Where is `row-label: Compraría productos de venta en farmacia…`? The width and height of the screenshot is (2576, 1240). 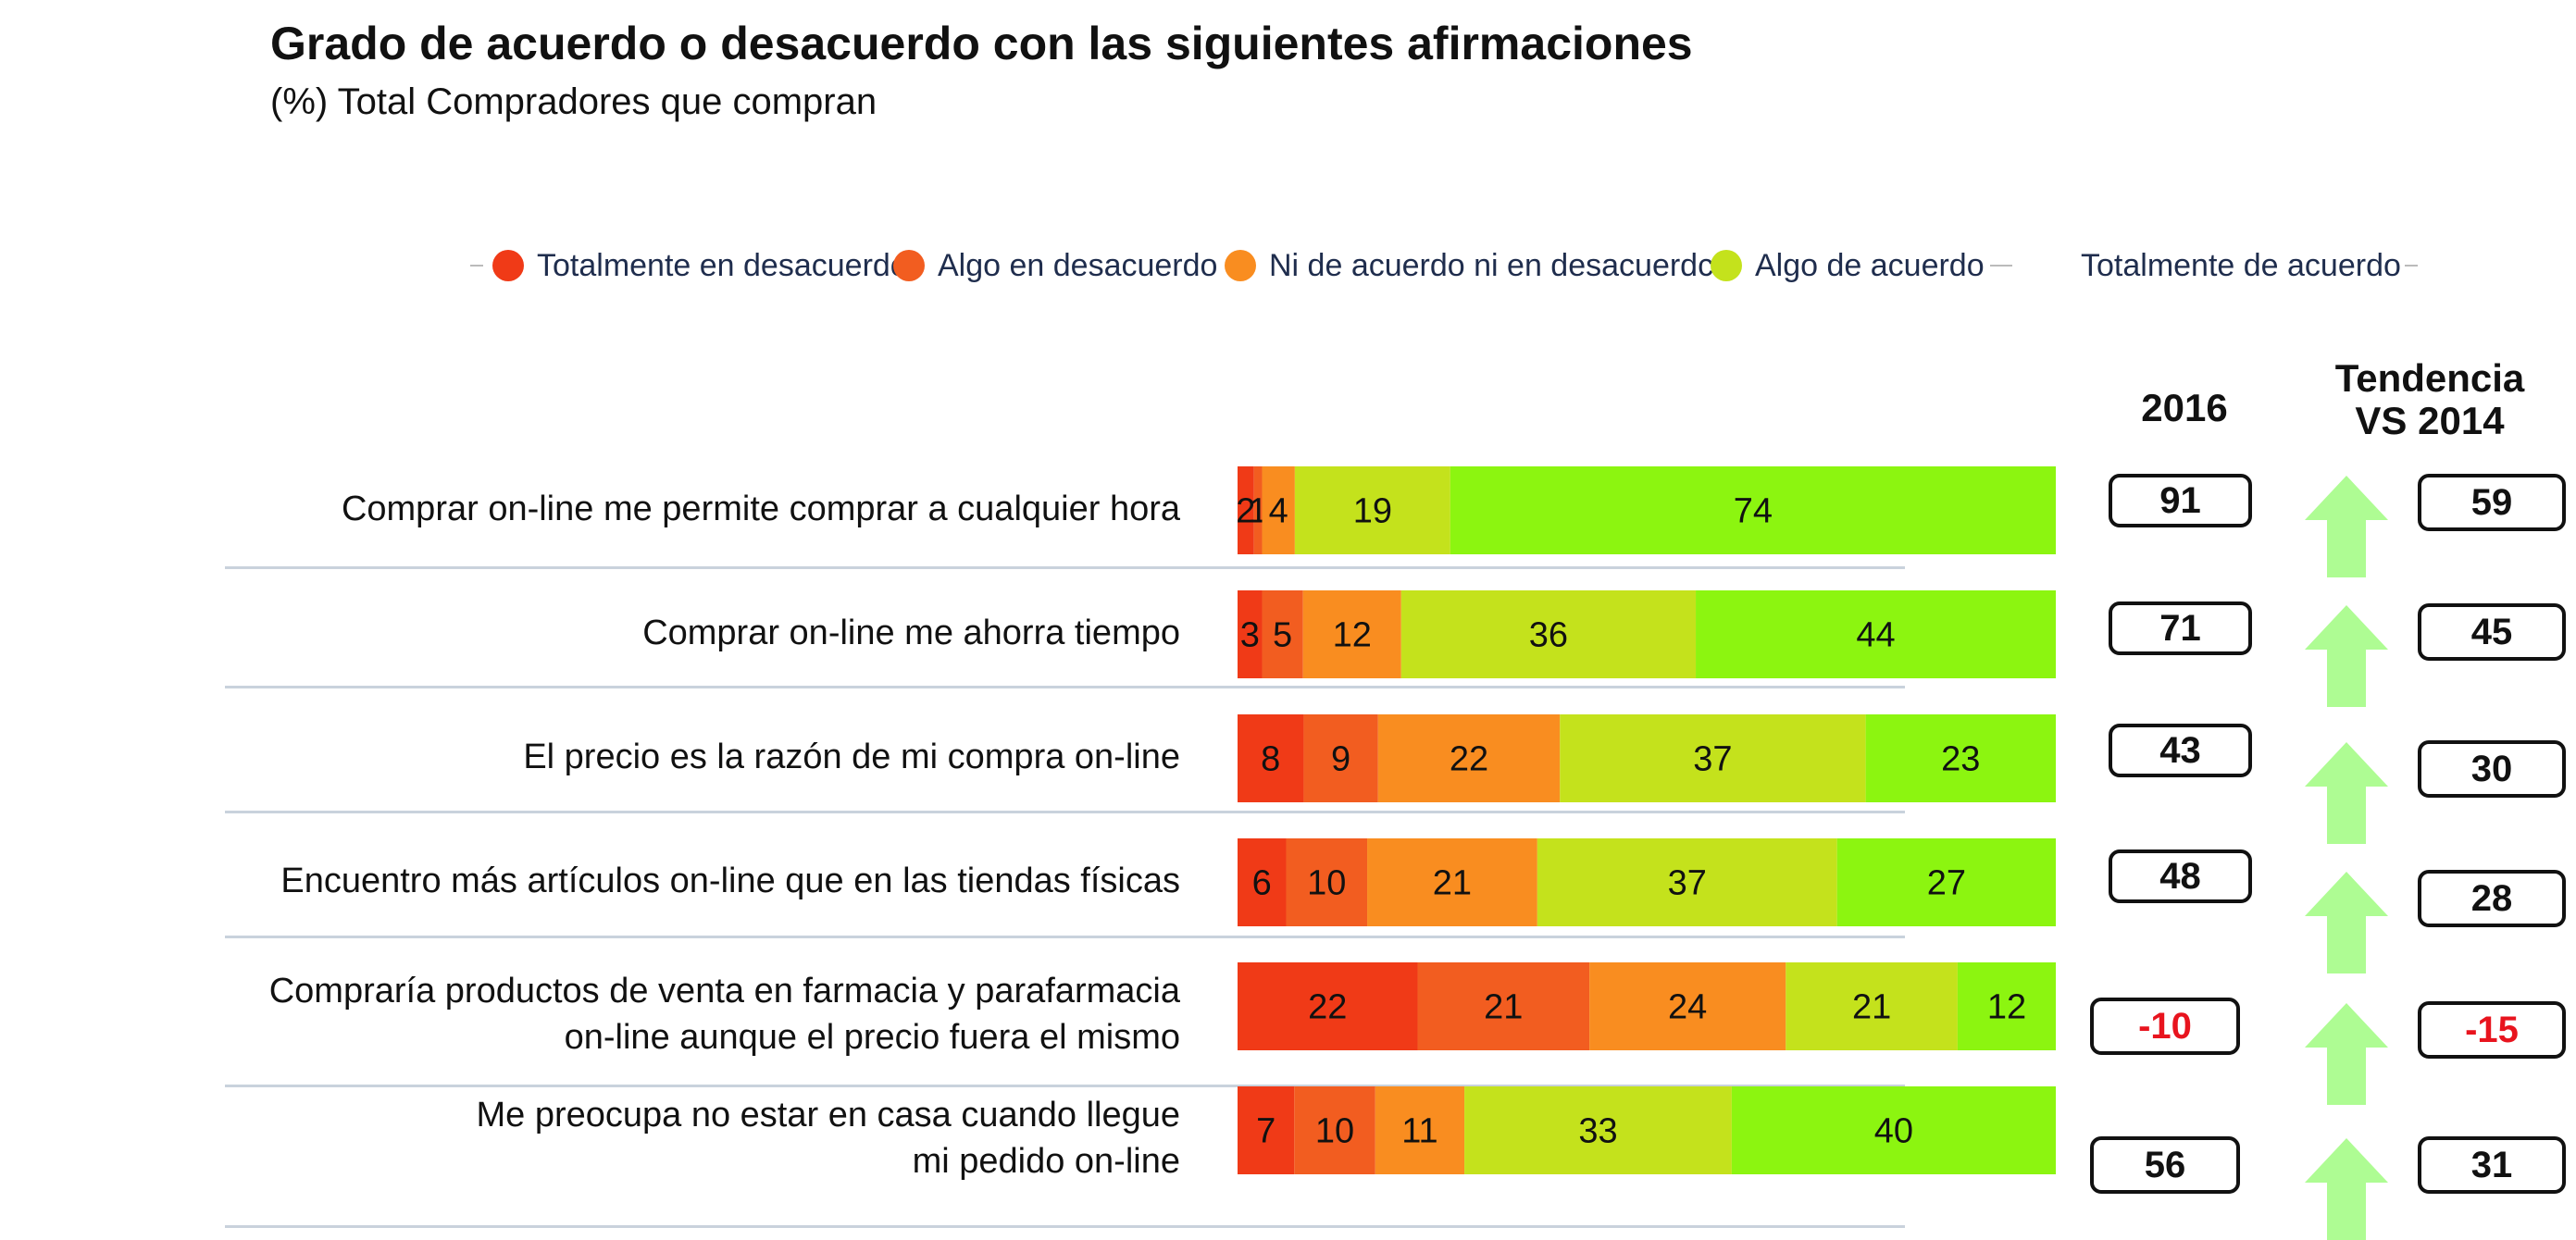
row-label: Compraría productos de venta en farmacia… is located at coordinates (701, 1014).